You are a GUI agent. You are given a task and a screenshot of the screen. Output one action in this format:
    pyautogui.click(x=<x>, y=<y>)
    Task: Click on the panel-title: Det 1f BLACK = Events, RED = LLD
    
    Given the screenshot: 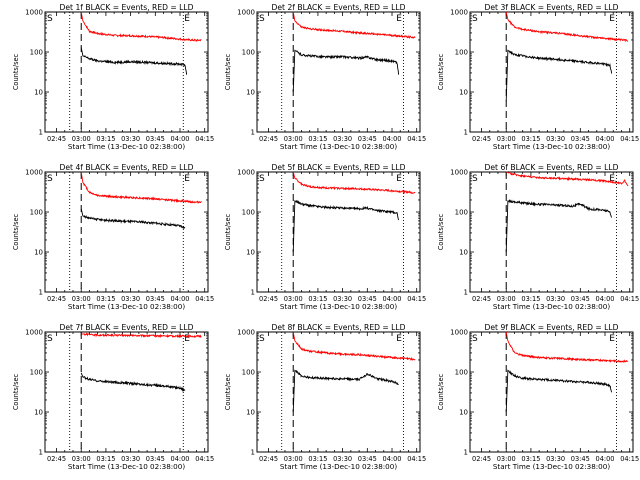 What is the action you would take?
    pyautogui.click(x=127, y=7)
    